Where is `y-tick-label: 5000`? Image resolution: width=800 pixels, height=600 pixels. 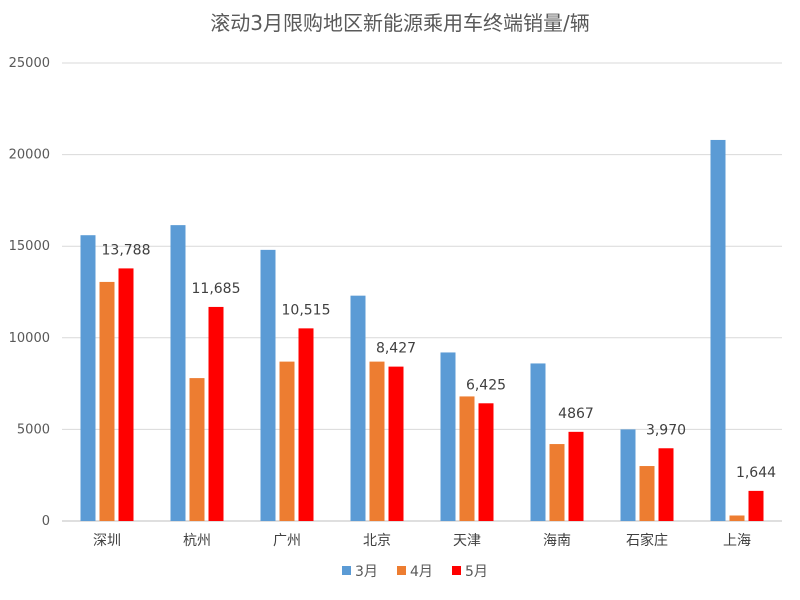
y-tick-label: 5000 is located at coordinates (33, 429).